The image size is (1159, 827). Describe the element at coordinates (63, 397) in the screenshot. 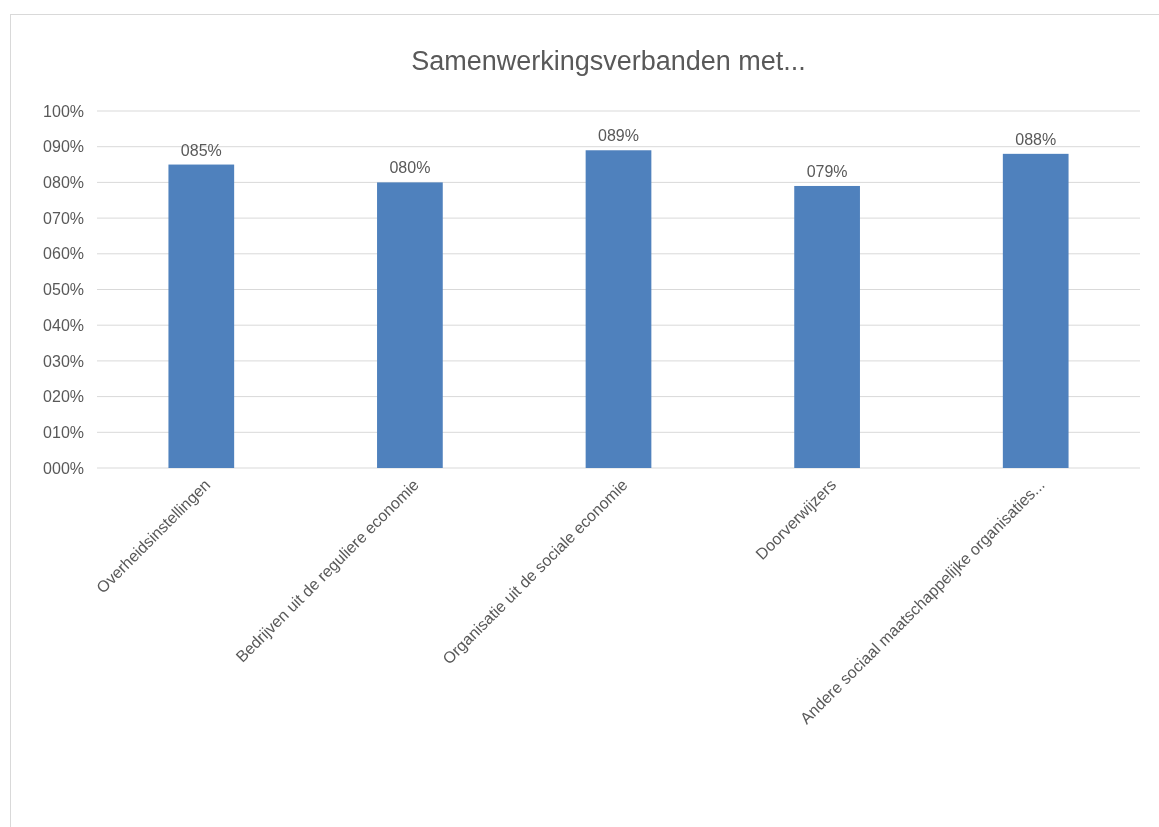

I see `y-tick-label: 020%` at that location.